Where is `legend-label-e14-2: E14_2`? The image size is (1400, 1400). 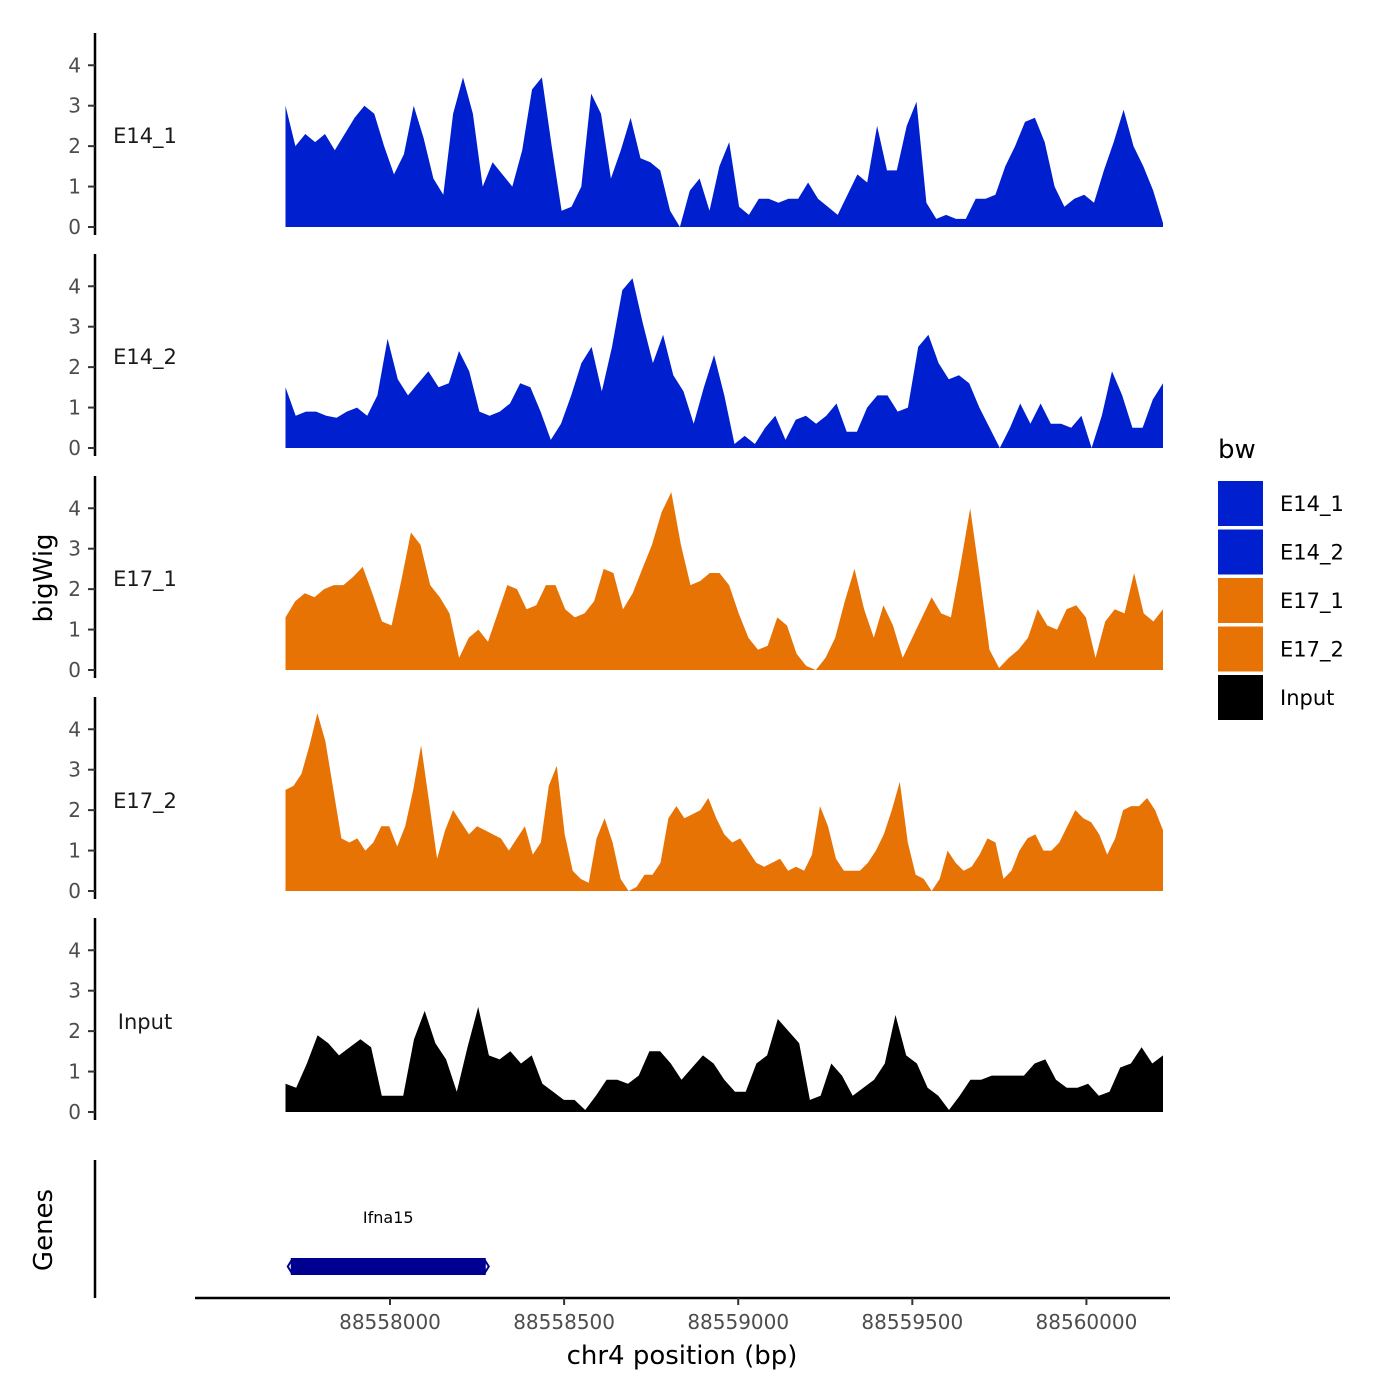
legend-label-e14-2: E14_2 is located at coordinates (1312, 553).